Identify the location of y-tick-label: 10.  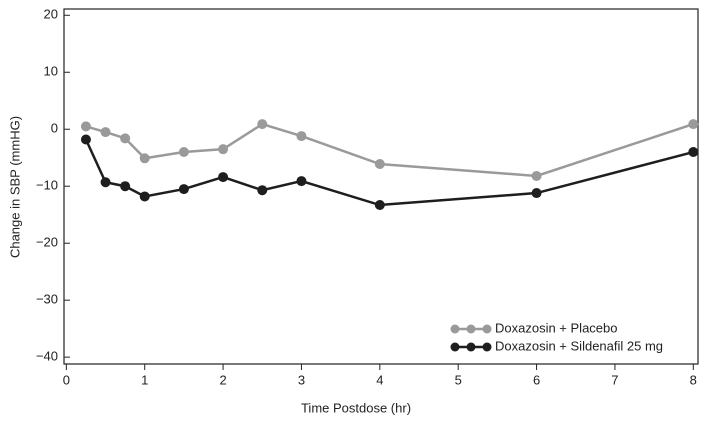
(51, 71).